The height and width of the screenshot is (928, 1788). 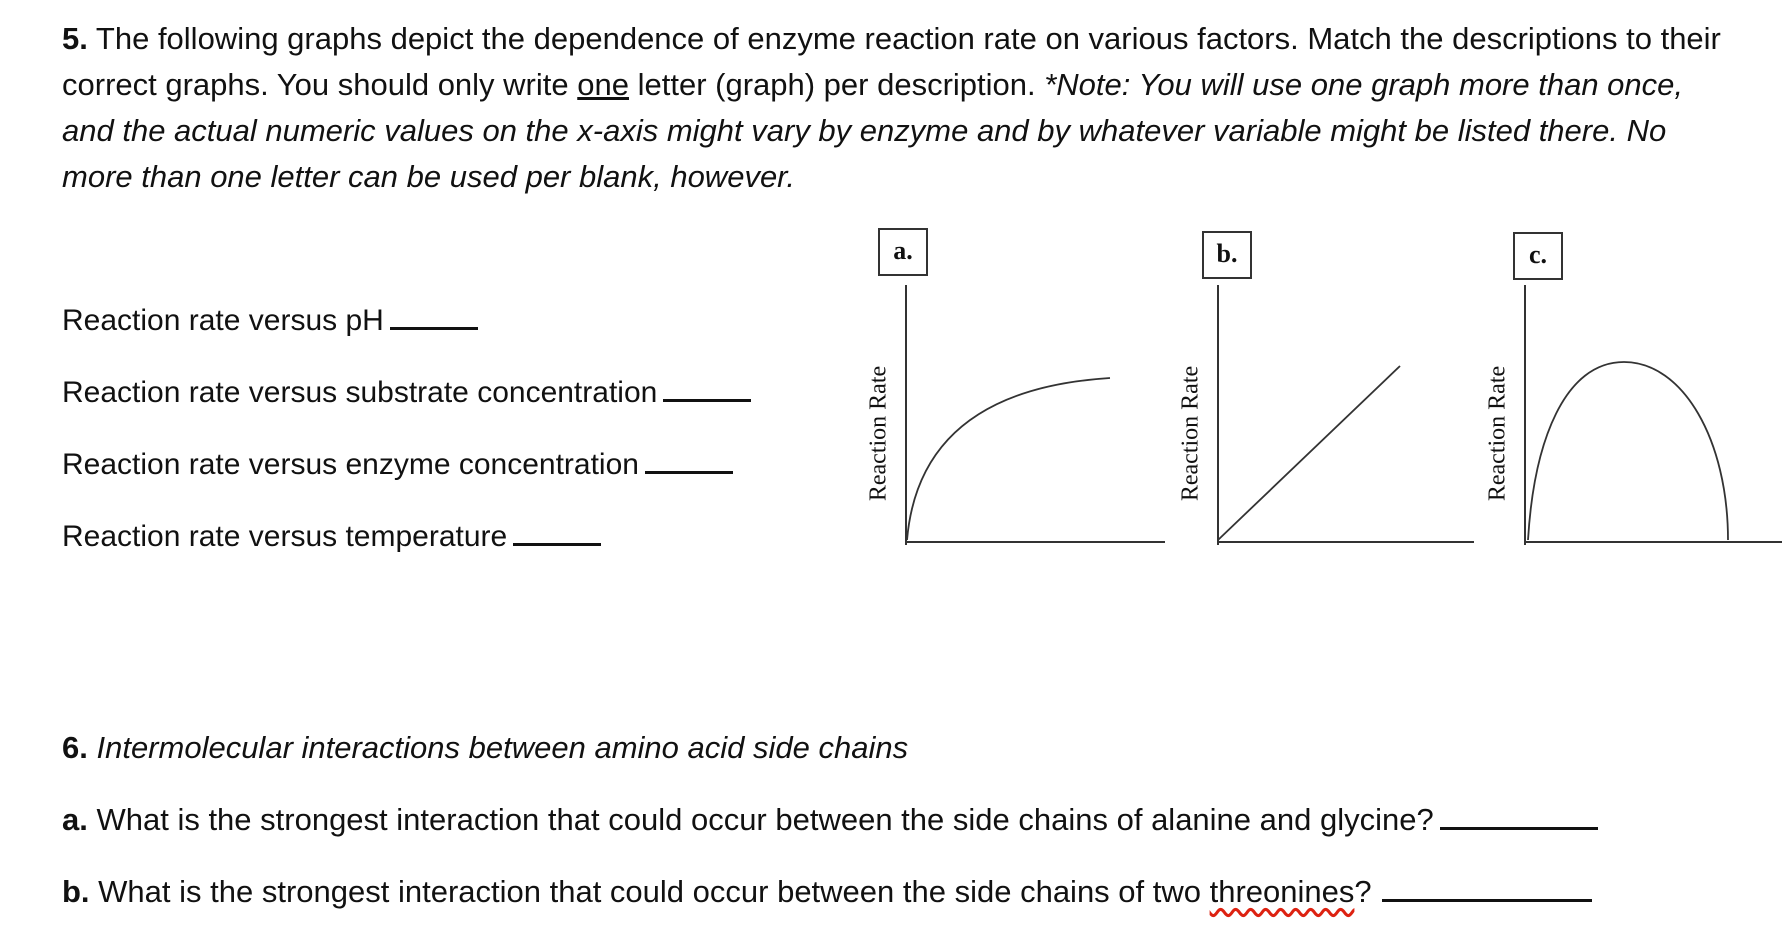 What do you see at coordinates (223, 320) in the screenshot?
I see `description-label: Reaction rate versus pH` at bounding box center [223, 320].